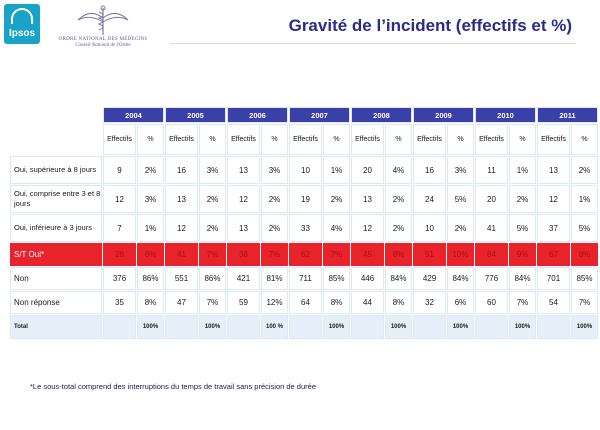 Image resolution: width=600 pixels, height=430 pixels. What do you see at coordinates (336, 254) in the screenshot?
I see `percent-cell-2007: 7%` at bounding box center [336, 254].